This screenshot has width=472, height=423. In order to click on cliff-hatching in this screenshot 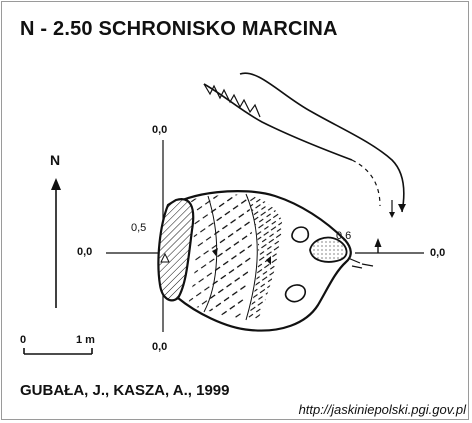, I will do `click(232, 100)`.